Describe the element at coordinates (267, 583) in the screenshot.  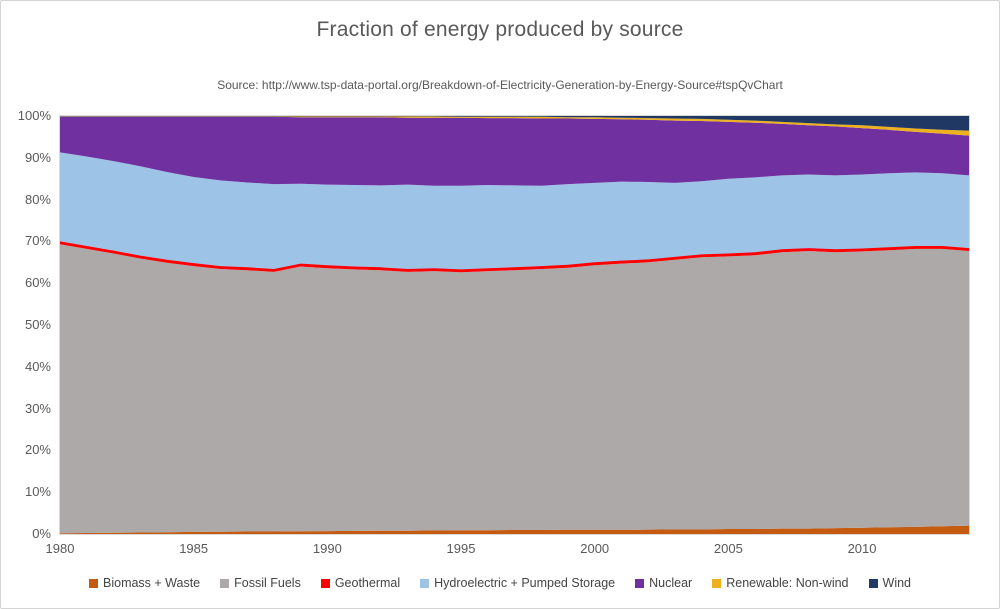
I see `legend-label: Fossil Fuels` at that location.